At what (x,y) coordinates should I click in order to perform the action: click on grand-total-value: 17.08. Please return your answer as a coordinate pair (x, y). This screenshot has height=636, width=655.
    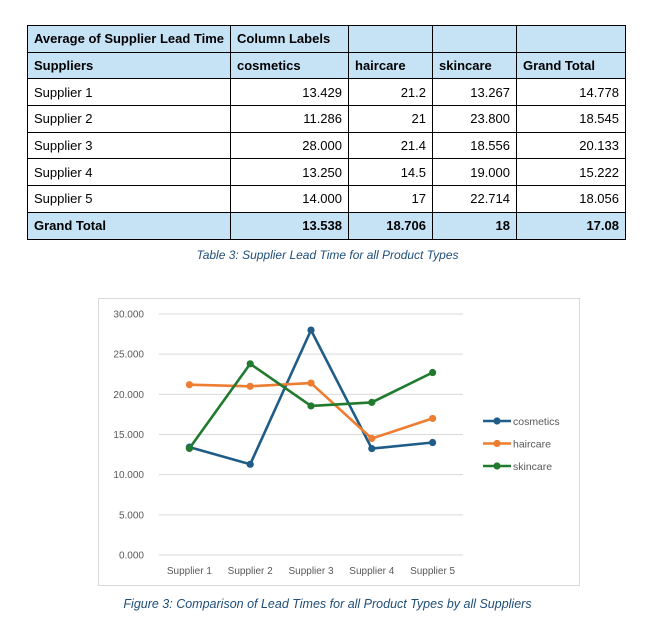
    Looking at the image, I should click on (571, 225).